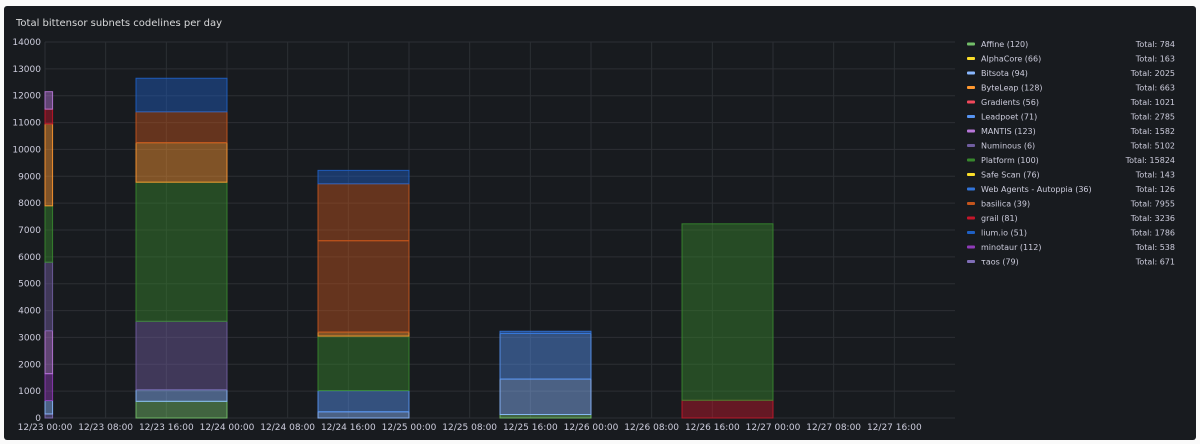  What do you see at coordinates (1009, 117) in the screenshot?
I see `legend-label: Leadpoet (71)` at bounding box center [1009, 117].